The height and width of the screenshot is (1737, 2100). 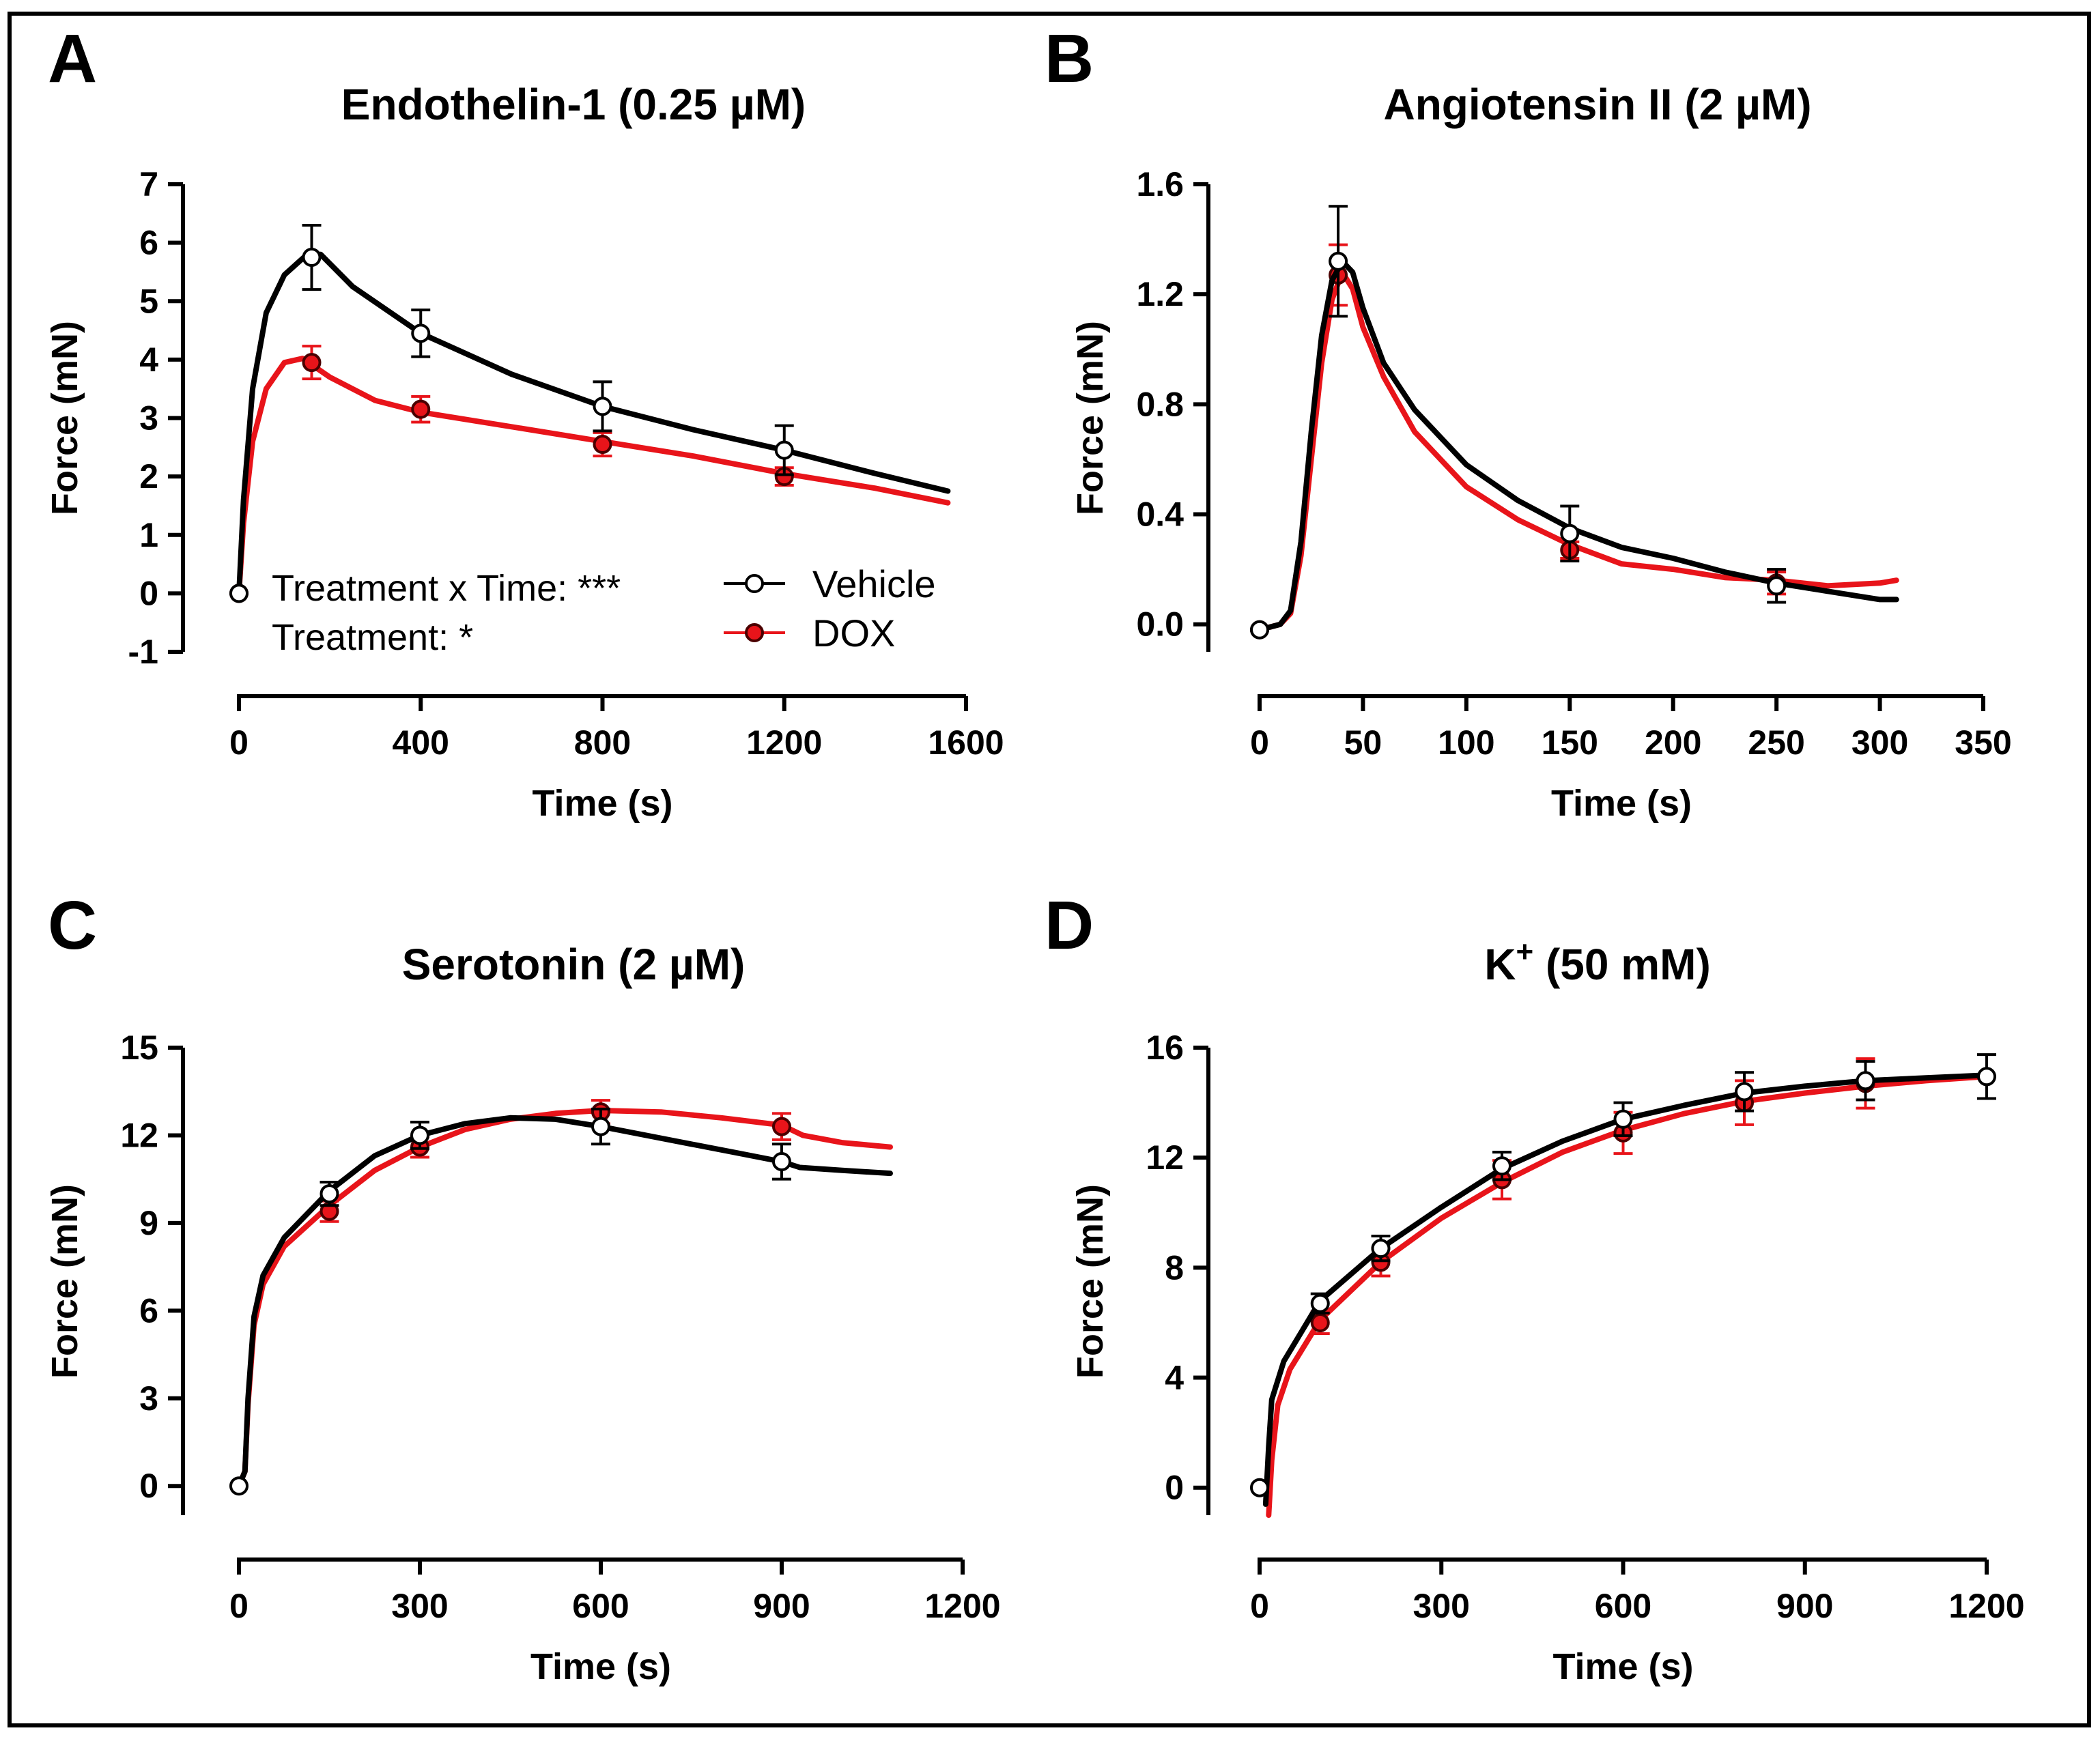 I want to click on panel-letter: B, so click(x=1069, y=58).